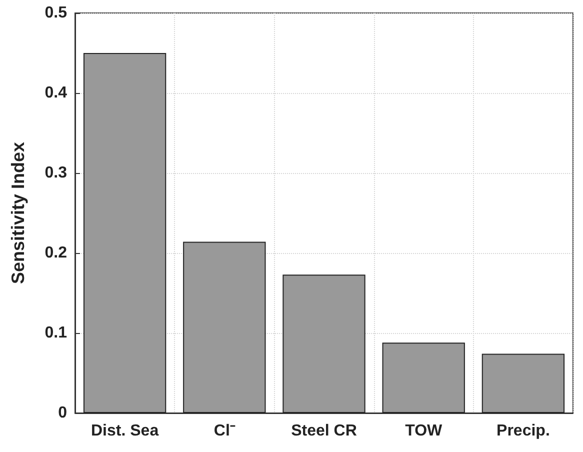  What do you see at coordinates (324, 431) in the screenshot?
I see `x-tick-label: Steel CR` at bounding box center [324, 431].